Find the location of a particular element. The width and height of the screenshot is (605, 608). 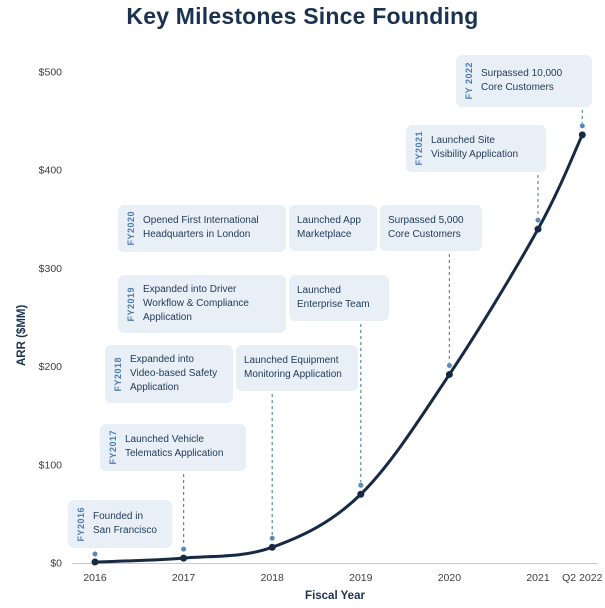

fy-badge: FY2016 is located at coordinates (81, 524).